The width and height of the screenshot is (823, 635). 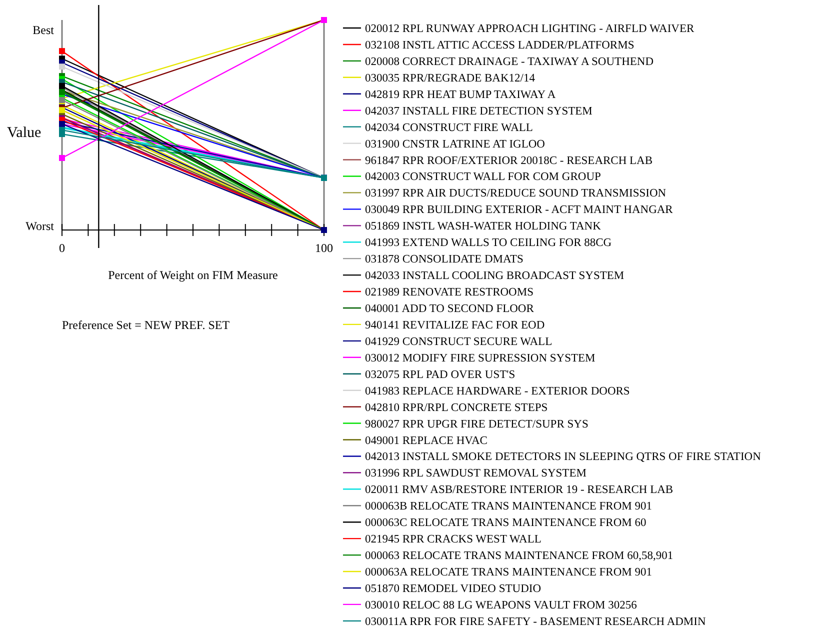 What do you see at coordinates (449, 308) in the screenshot?
I see `legend-label: 040001 ADD TO SECOND FLOOR` at bounding box center [449, 308].